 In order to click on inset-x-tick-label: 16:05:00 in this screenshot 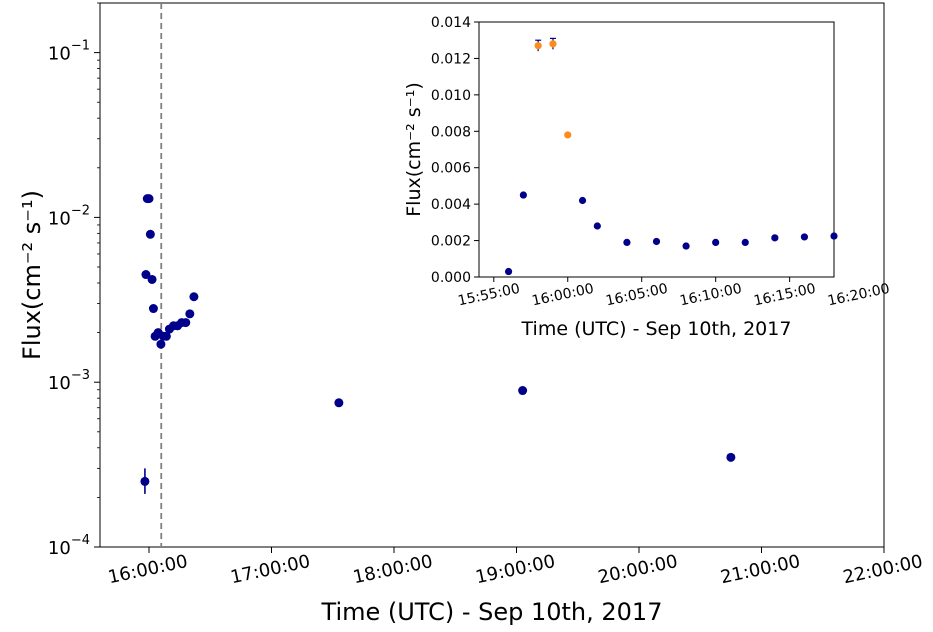, I will do `click(636, 295)`.